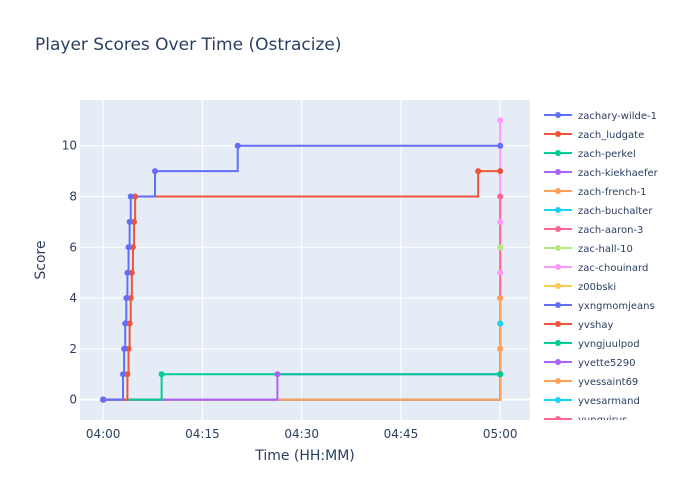 The height and width of the screenshot is (504, 700). I want to click on legend-item: yvette5290, so click(589, 363).